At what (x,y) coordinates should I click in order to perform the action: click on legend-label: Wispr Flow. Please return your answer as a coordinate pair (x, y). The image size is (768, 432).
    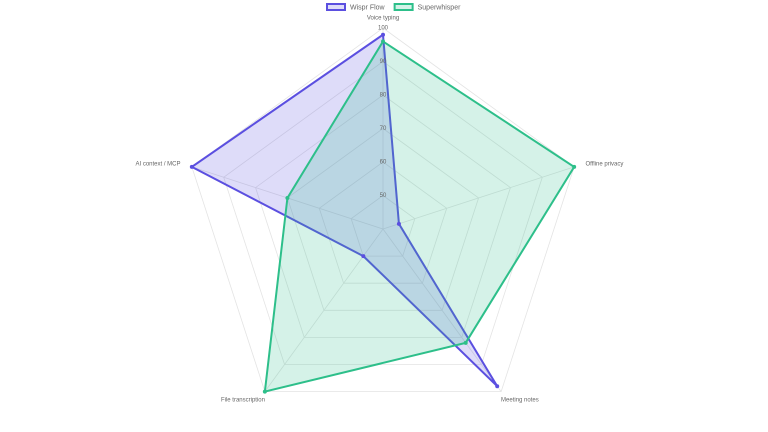
    Looking at the image, I should click on (368, 7).